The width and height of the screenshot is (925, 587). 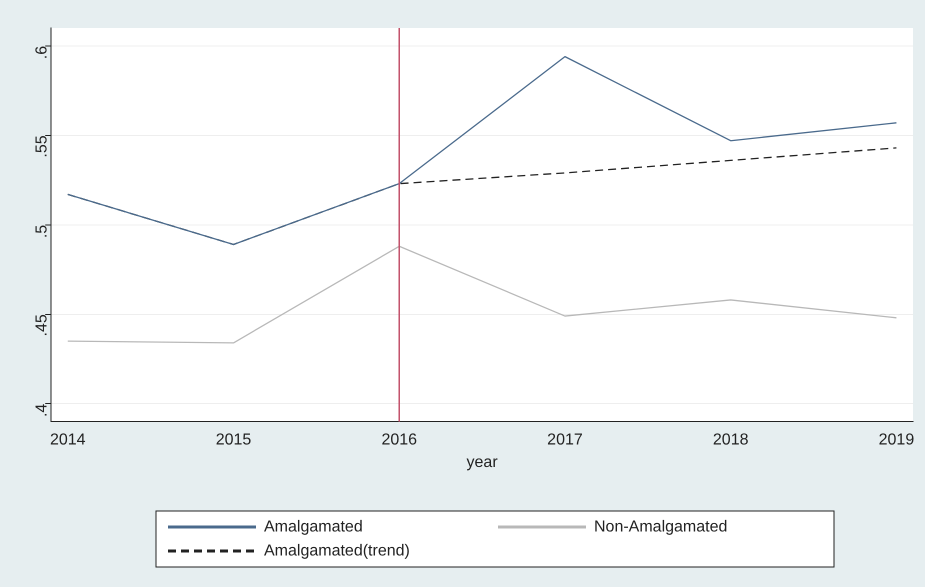 I want to click on x-tick-label: 2019, so click(x=896, y=440).